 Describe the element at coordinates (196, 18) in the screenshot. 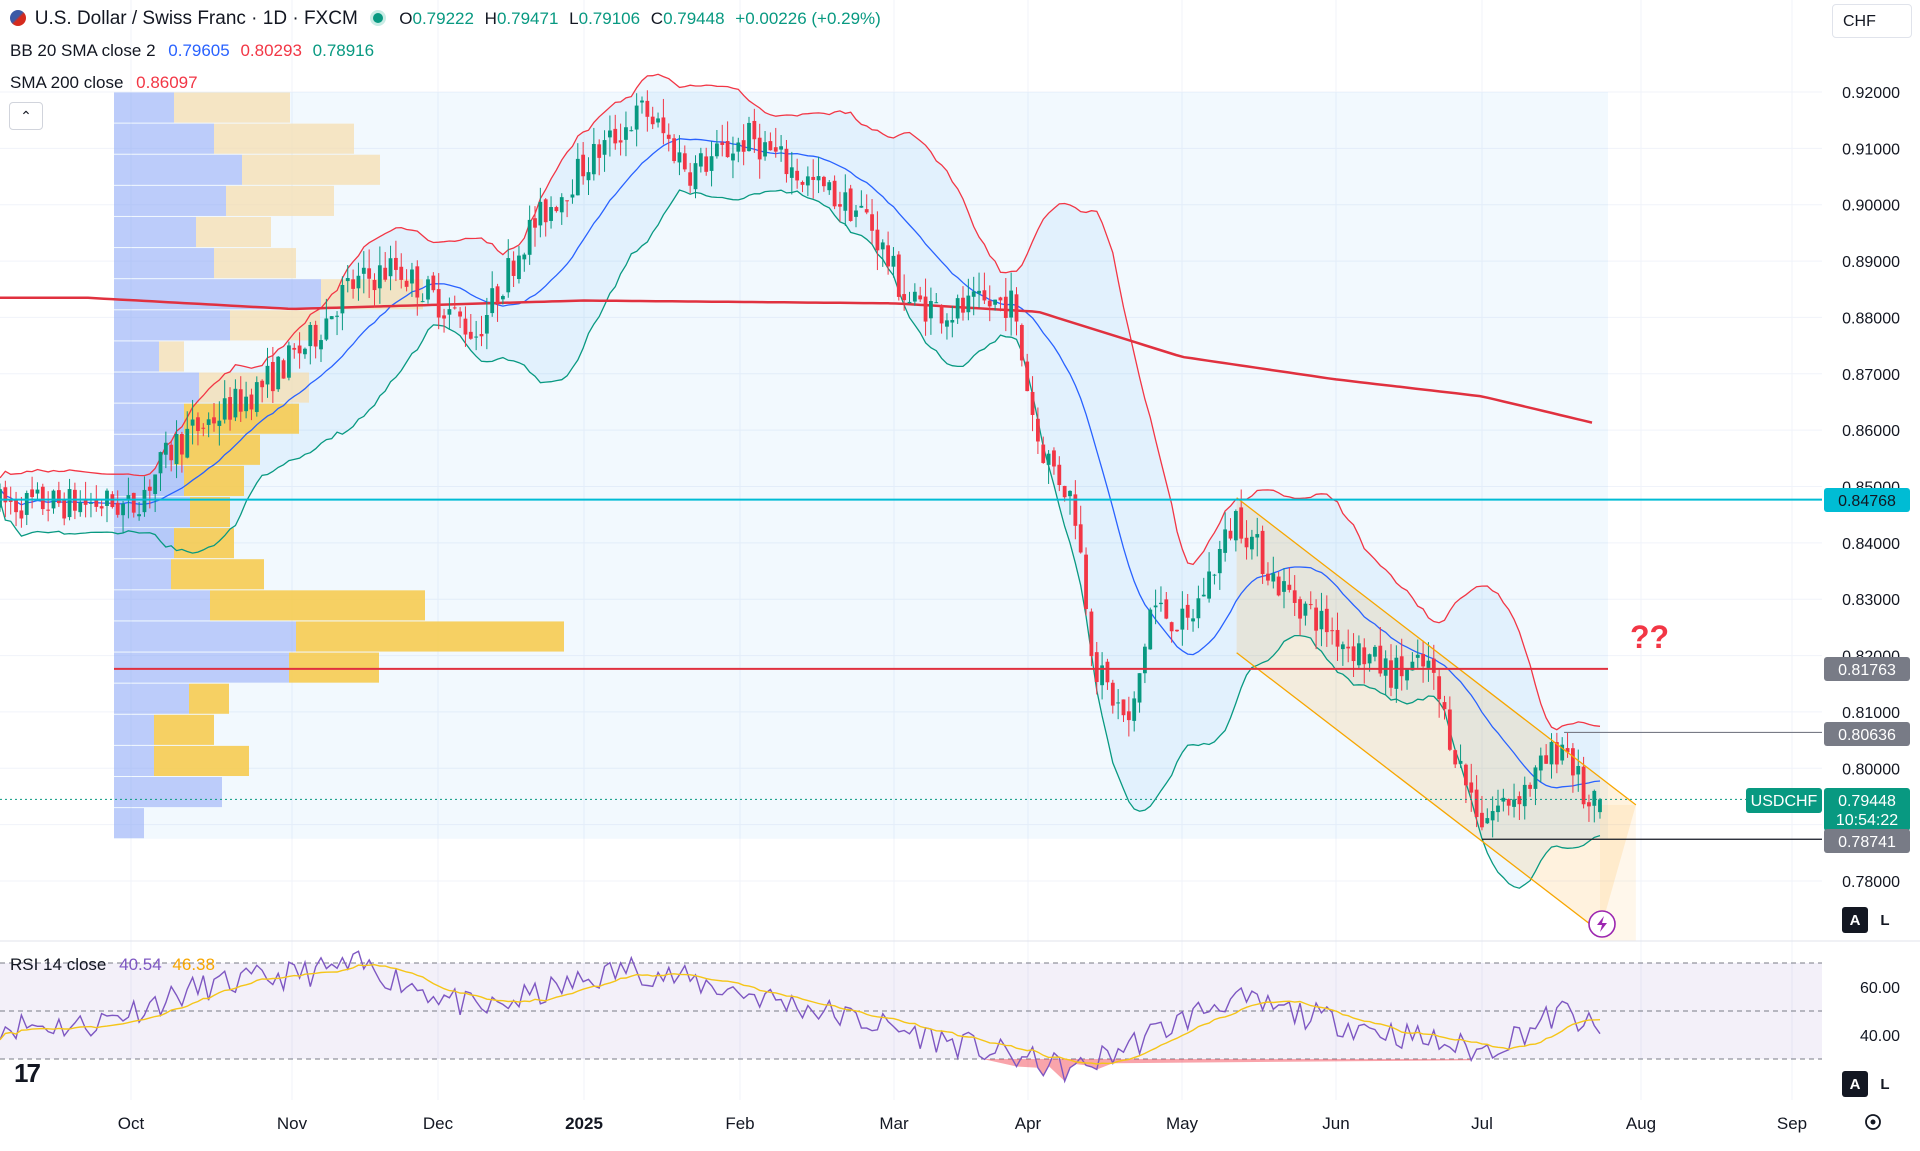

I see `symbol-title: U.S. Dollar / Swiss Franc · 1D · FXCM` at that location.